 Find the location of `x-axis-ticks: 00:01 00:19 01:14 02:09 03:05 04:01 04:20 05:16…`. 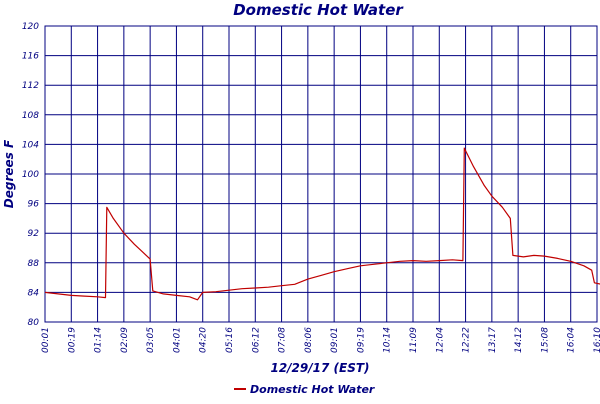

x-axis-ticks: 00:01 00:19 01:14 02:09 03:05 04:01 04:20 05:16… is located at coordinates (320, 340).